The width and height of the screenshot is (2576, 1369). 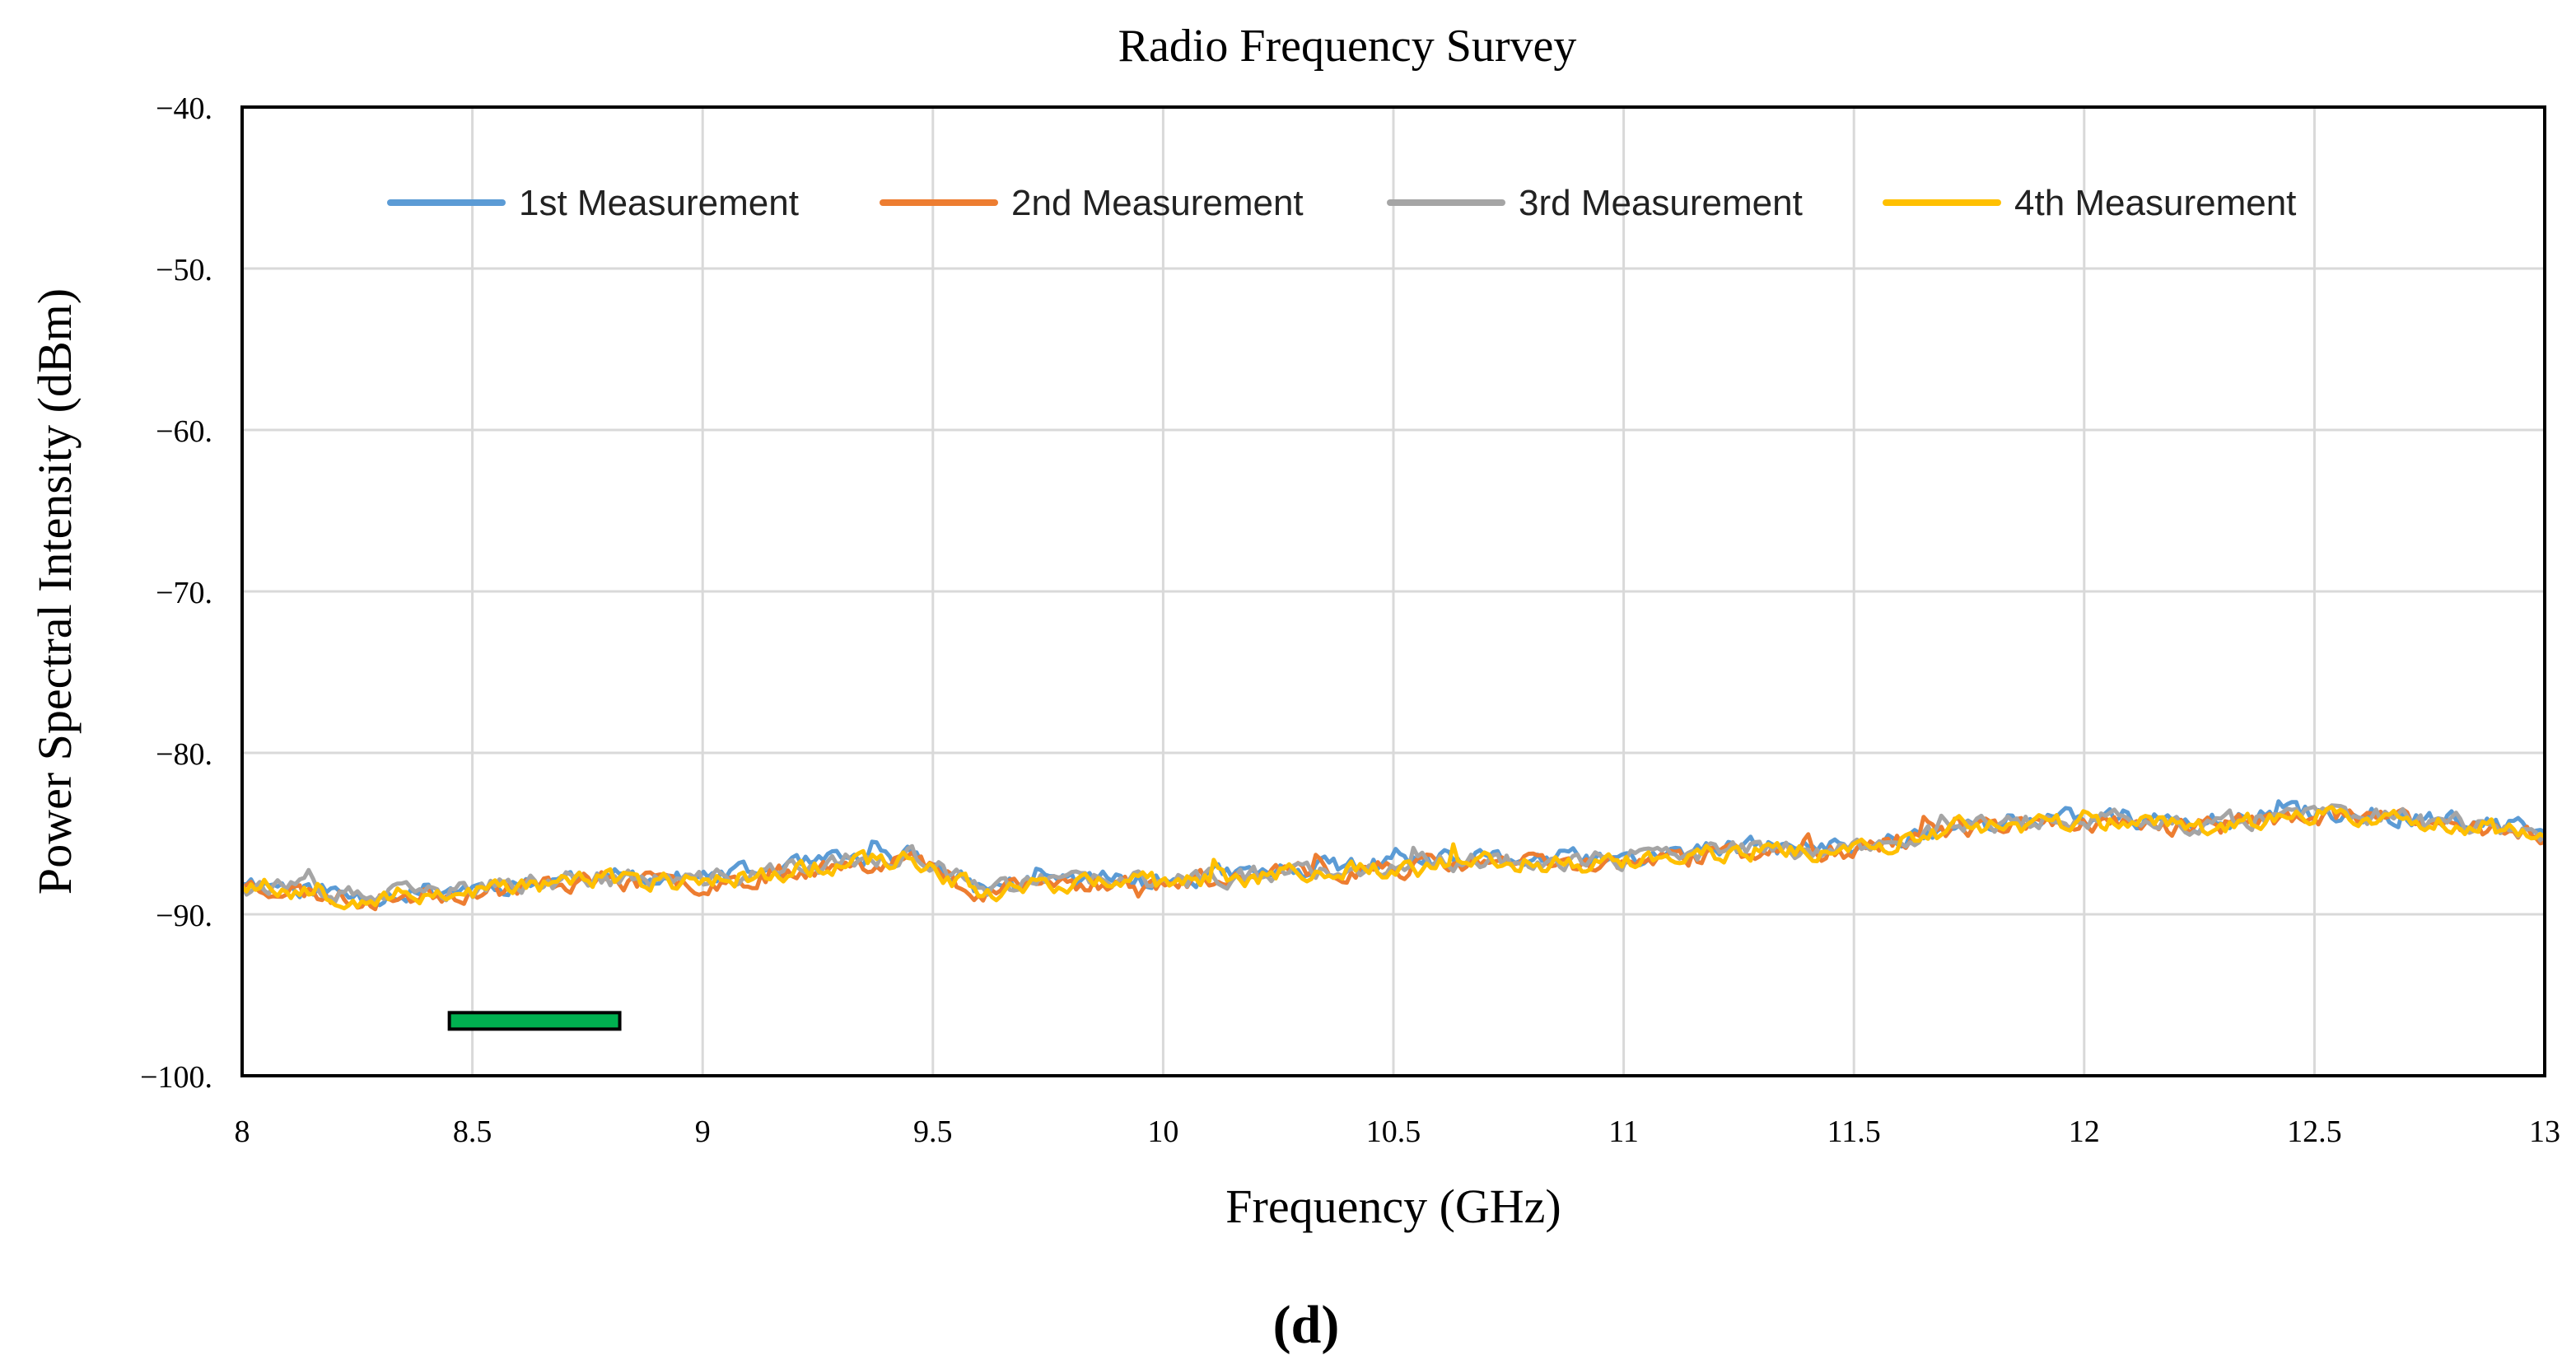 I want to click on y-axis-label: Power Spectral Intensity (dBm), so click(x=55, y=591).